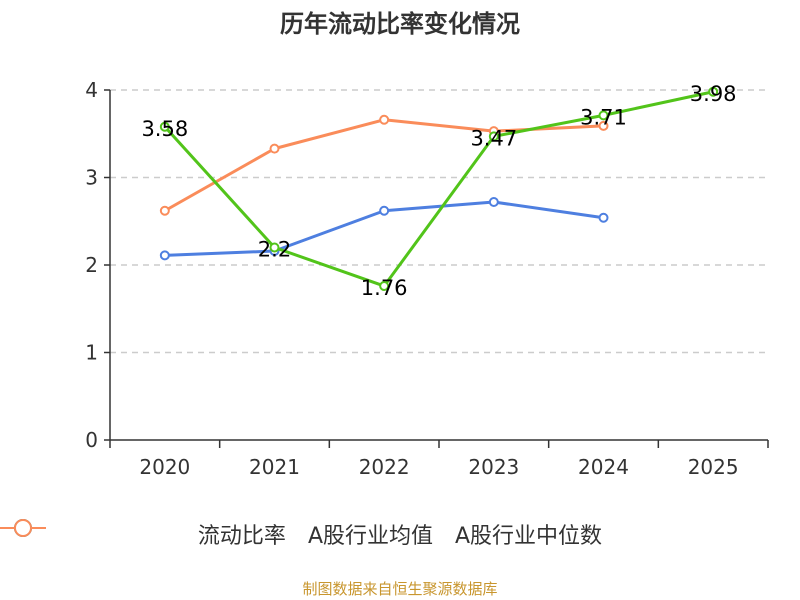  Describe the element at coordinates (91, 265) in the screenshot. I see `y-tick-label: 2` at that location.